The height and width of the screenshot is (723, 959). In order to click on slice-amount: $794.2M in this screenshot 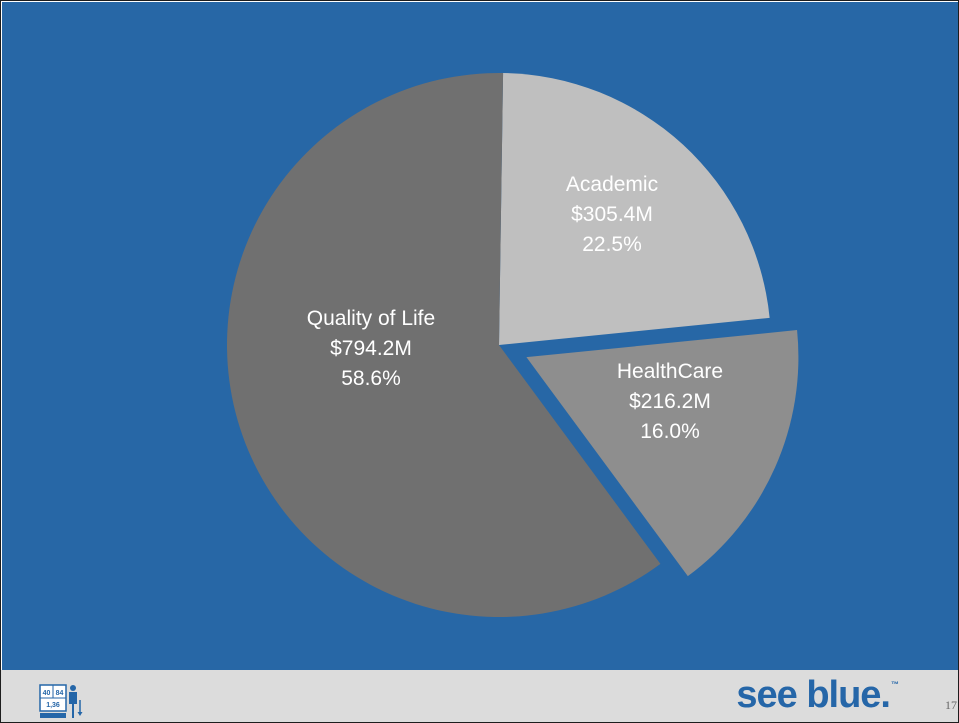, I will do `click(371, 348)`.